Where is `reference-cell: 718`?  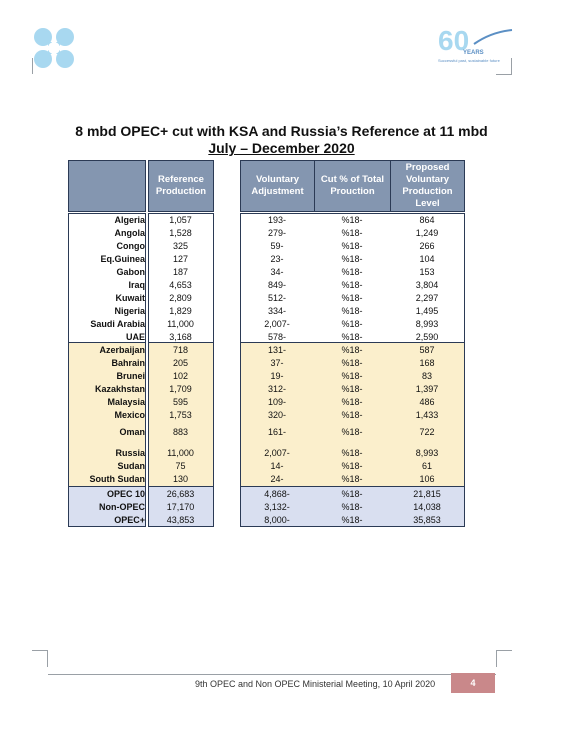 reference-cell: 718 is located at coordinates (180, 350).